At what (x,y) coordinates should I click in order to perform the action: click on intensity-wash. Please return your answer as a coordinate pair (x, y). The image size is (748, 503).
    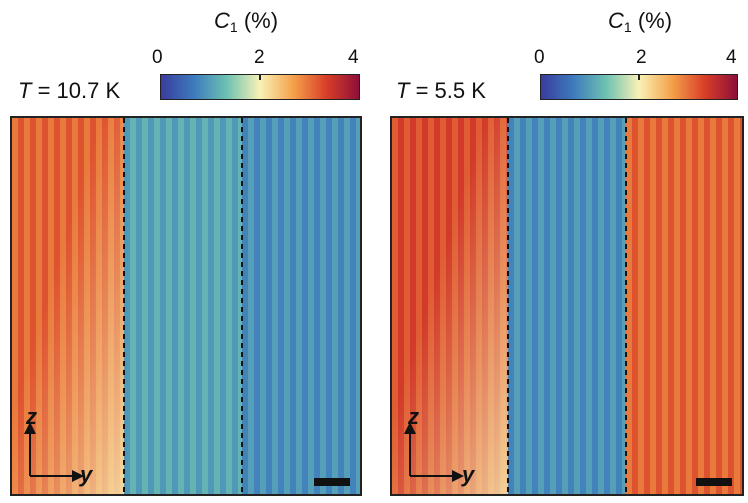
    Looking at the image, I should click on (68, 306).